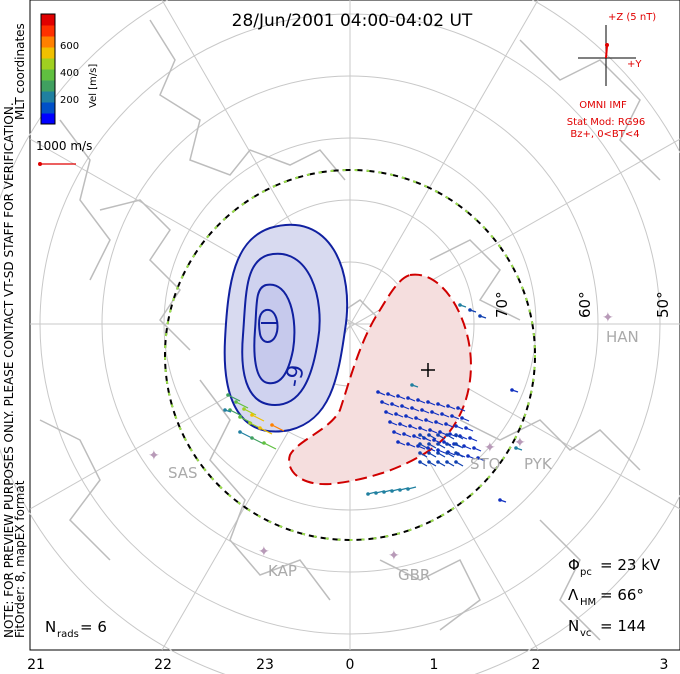  What do you see at coordinates (622, 595) in the screenshot?
I see `lambda-value: = 66°` at bounding box center [622, 595].